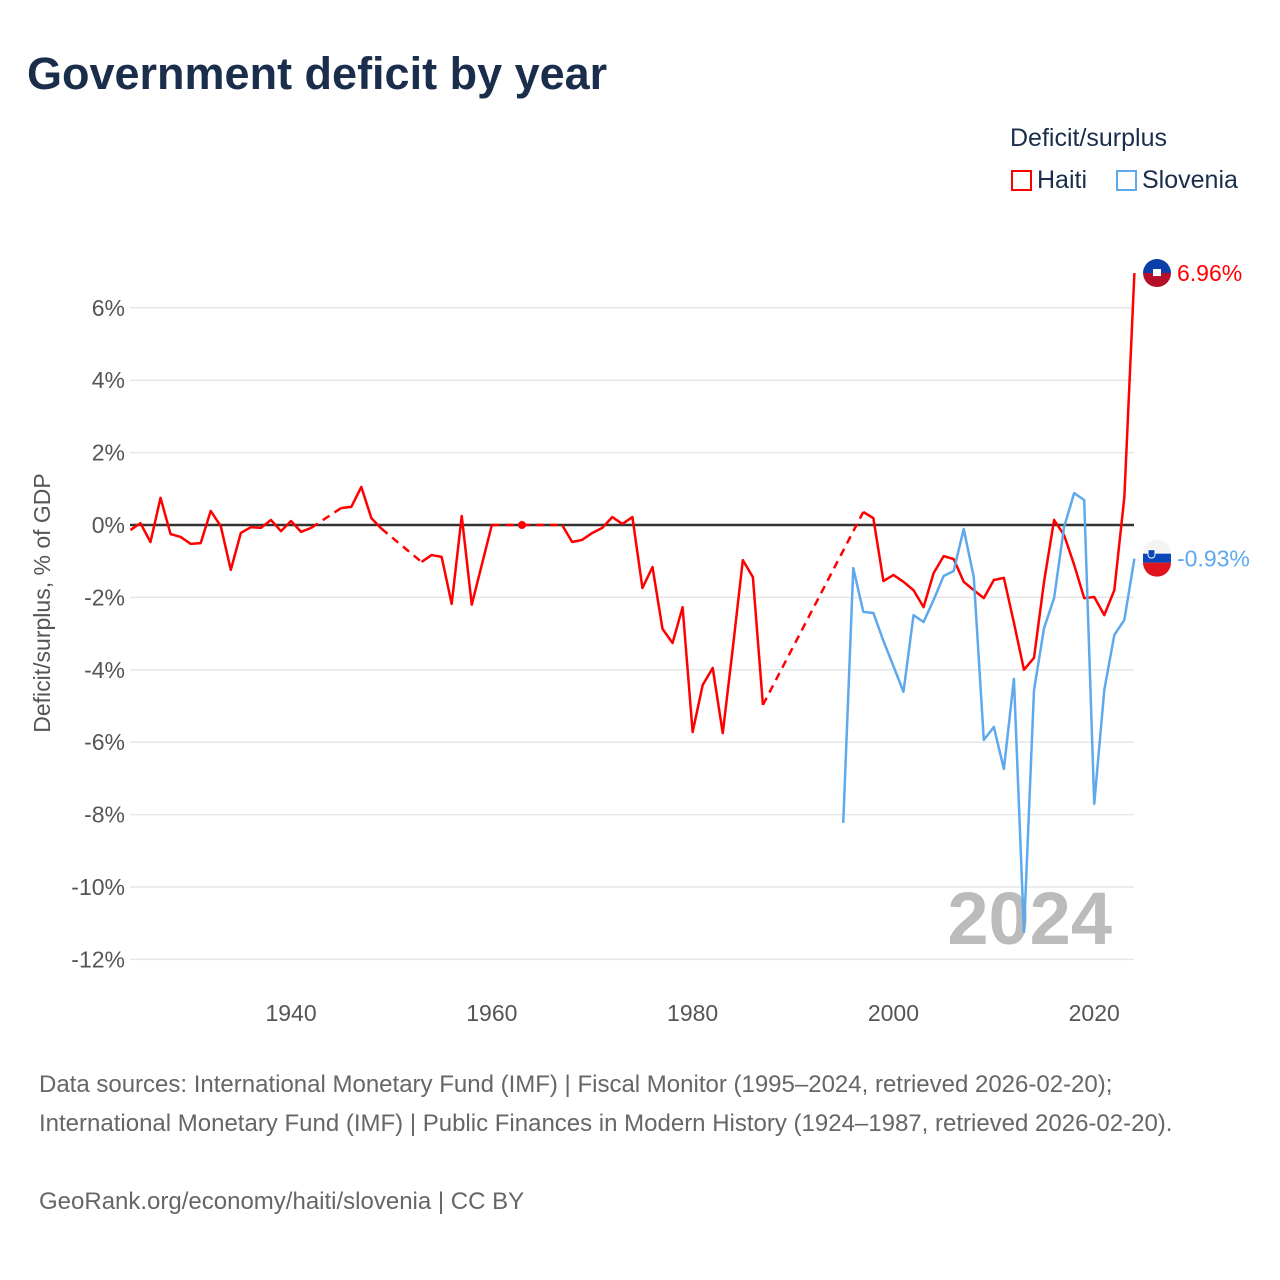 The height and width of the screenshot is (1280, 1280). I want to click on flag-slovenia-icon, so click(1157, 558).